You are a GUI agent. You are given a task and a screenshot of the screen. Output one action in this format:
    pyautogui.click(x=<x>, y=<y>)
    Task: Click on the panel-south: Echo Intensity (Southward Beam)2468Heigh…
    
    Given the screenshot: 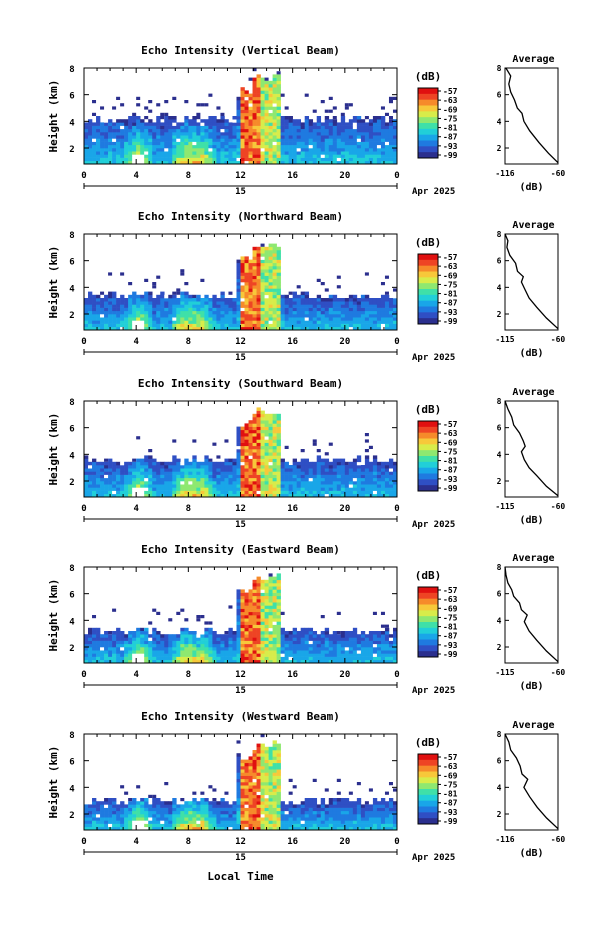 What is the action you would take?
    pyautogui.click(x=306, y=453)
    